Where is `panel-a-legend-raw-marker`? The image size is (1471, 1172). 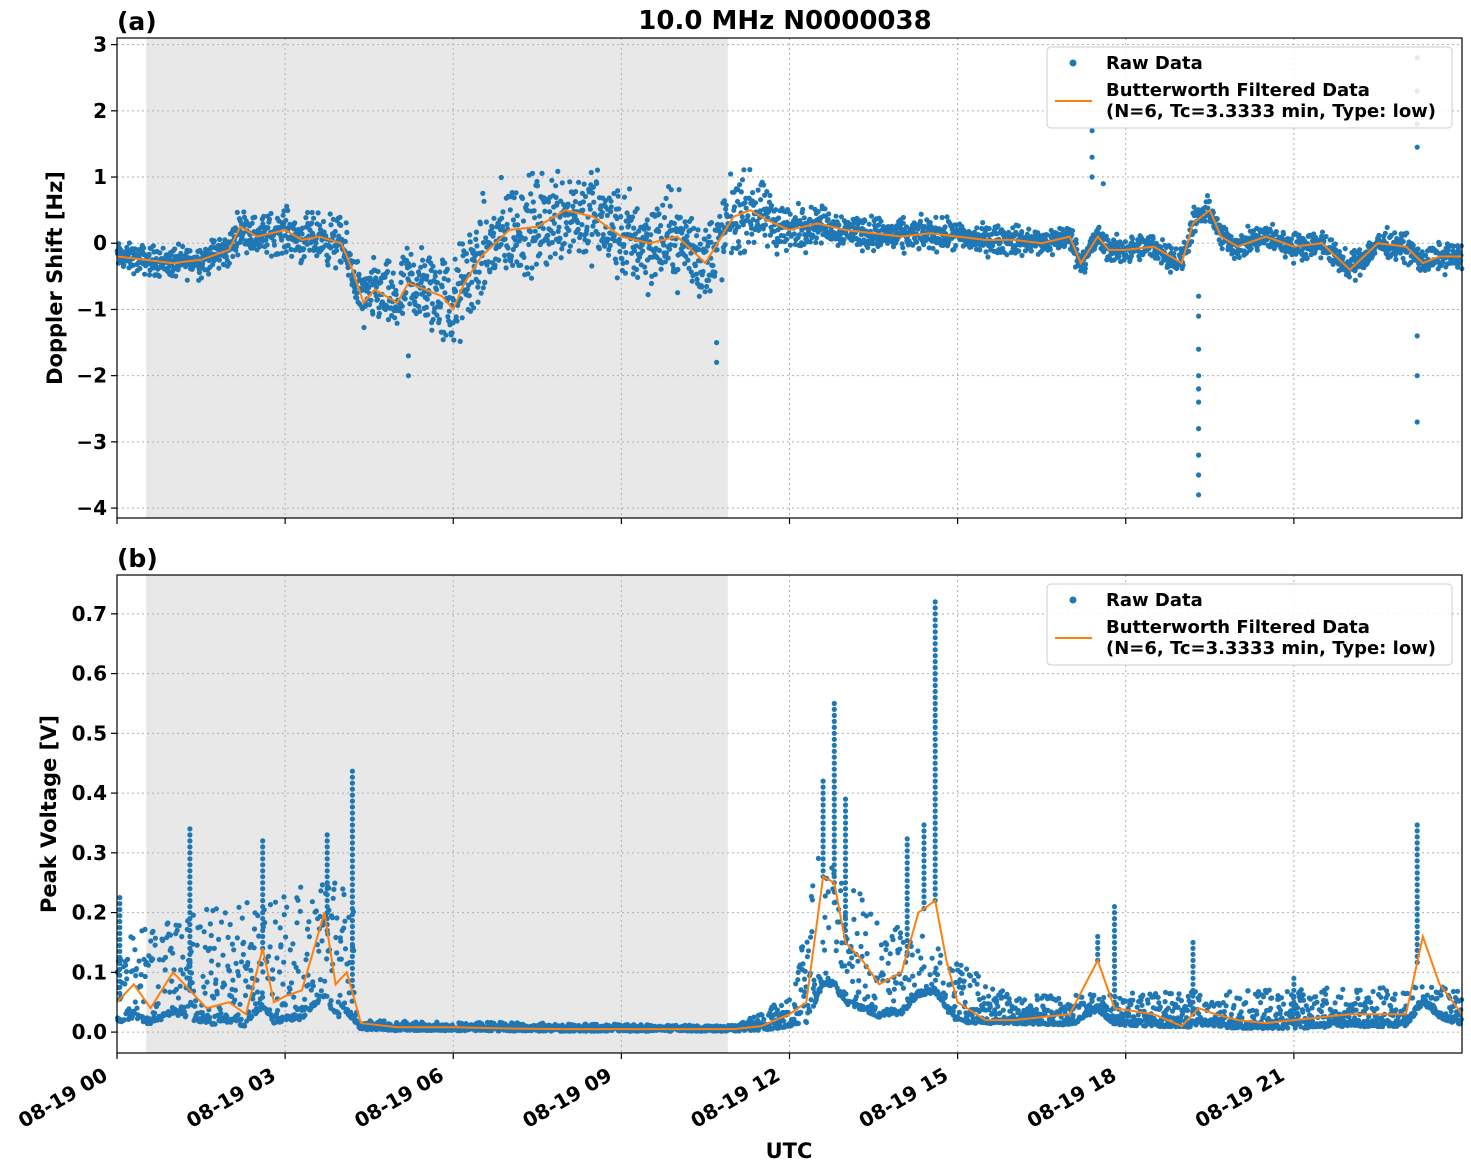
panel-a-legend-raw-marker is located at coordinates (1073, 63).